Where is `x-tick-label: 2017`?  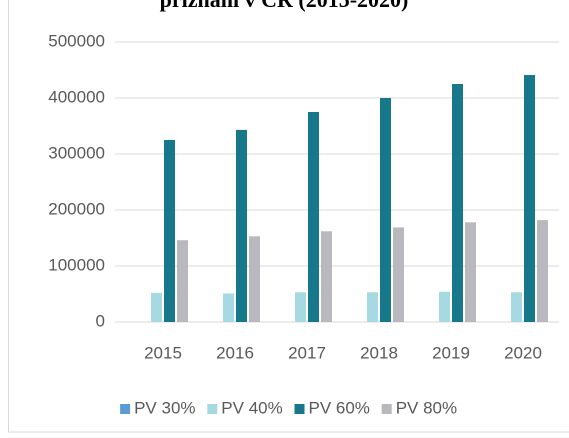 x-tick-label: 2017 is located at coordinates (307, 352).